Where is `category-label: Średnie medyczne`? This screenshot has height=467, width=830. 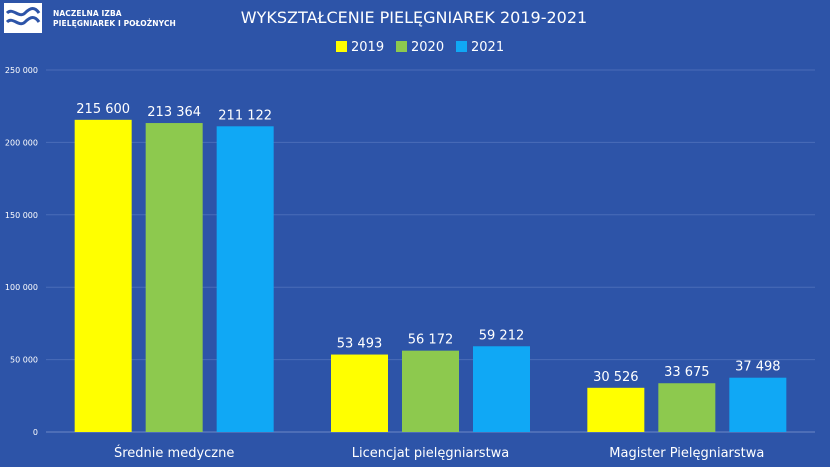 category-label: Średnie medyczne is located at coordinates (174, 453).